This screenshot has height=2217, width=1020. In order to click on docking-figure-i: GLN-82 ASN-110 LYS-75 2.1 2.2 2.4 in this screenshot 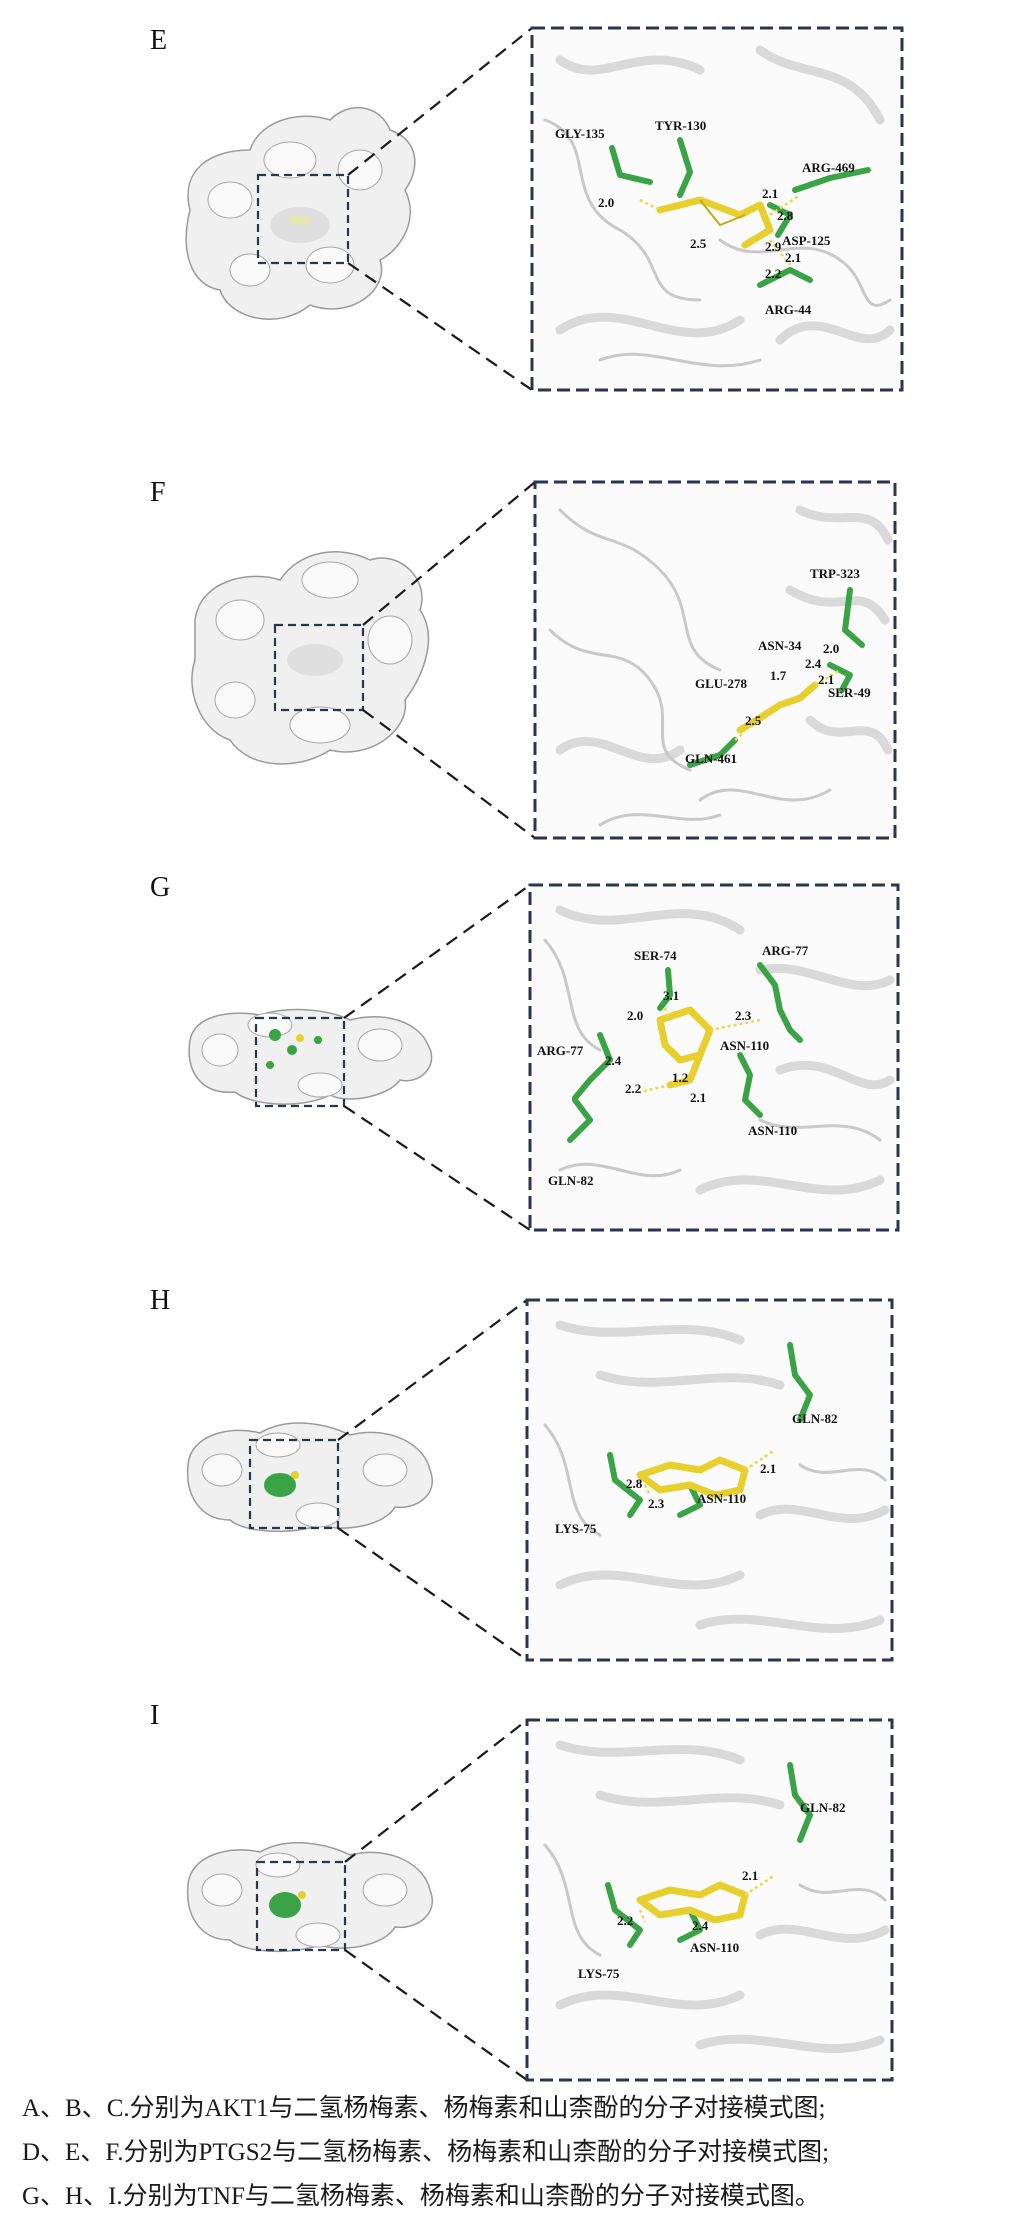, I will do `click(540, 1900)`.